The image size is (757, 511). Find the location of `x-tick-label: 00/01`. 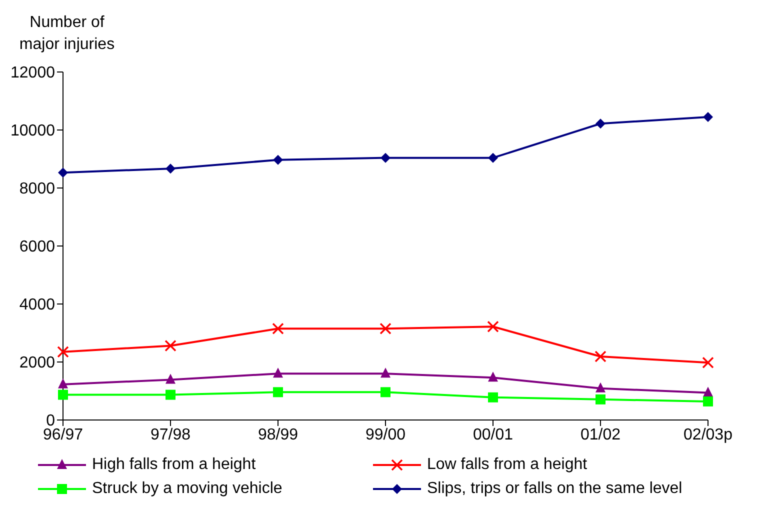

x-tick-label: 00/01 is located at coordinates (493, 435).